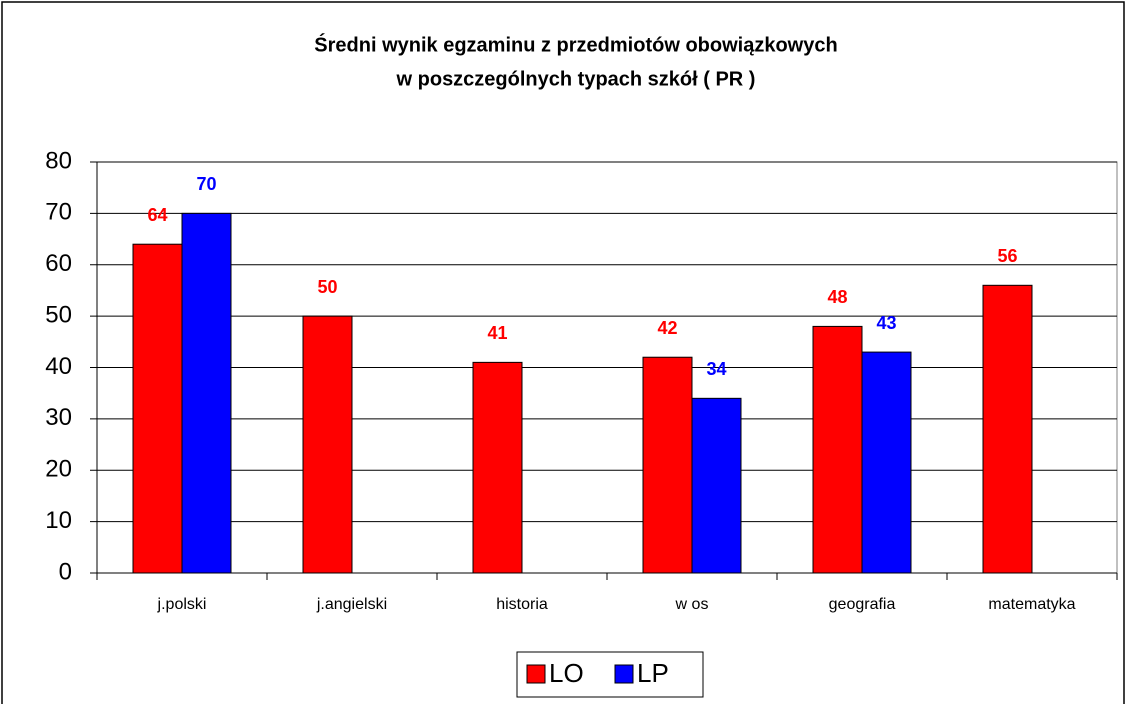 This screenshot has width=1127, height=704. Describe the element at coordinates (58, 520) in the screenshot. I see `y-tick-label: 10` at that location.